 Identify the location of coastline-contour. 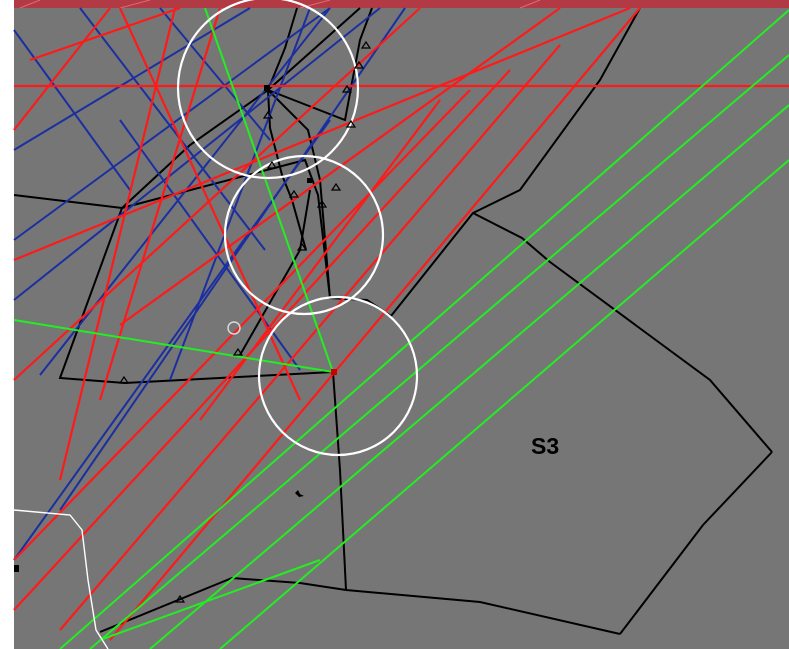
(61, 579).